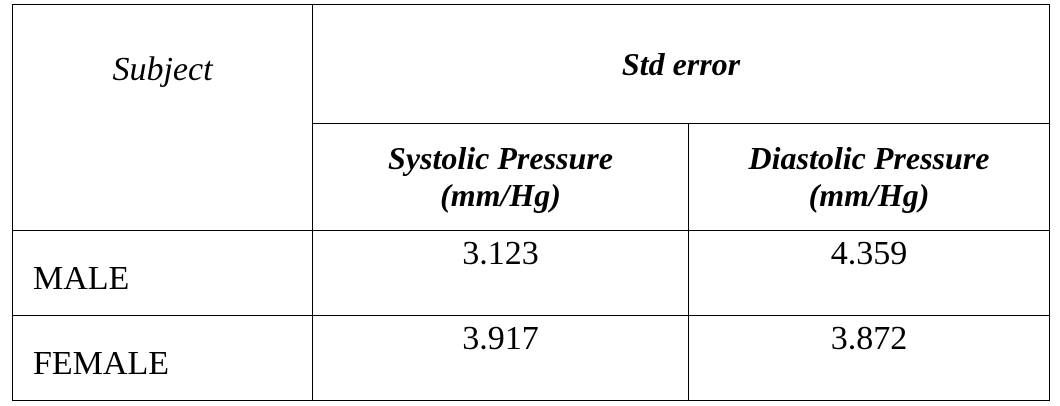  What do you see at coordinates (500, 253) in the screenshot?
I see `male-systolic-value: 3.123` at bounding box center [500, 253].